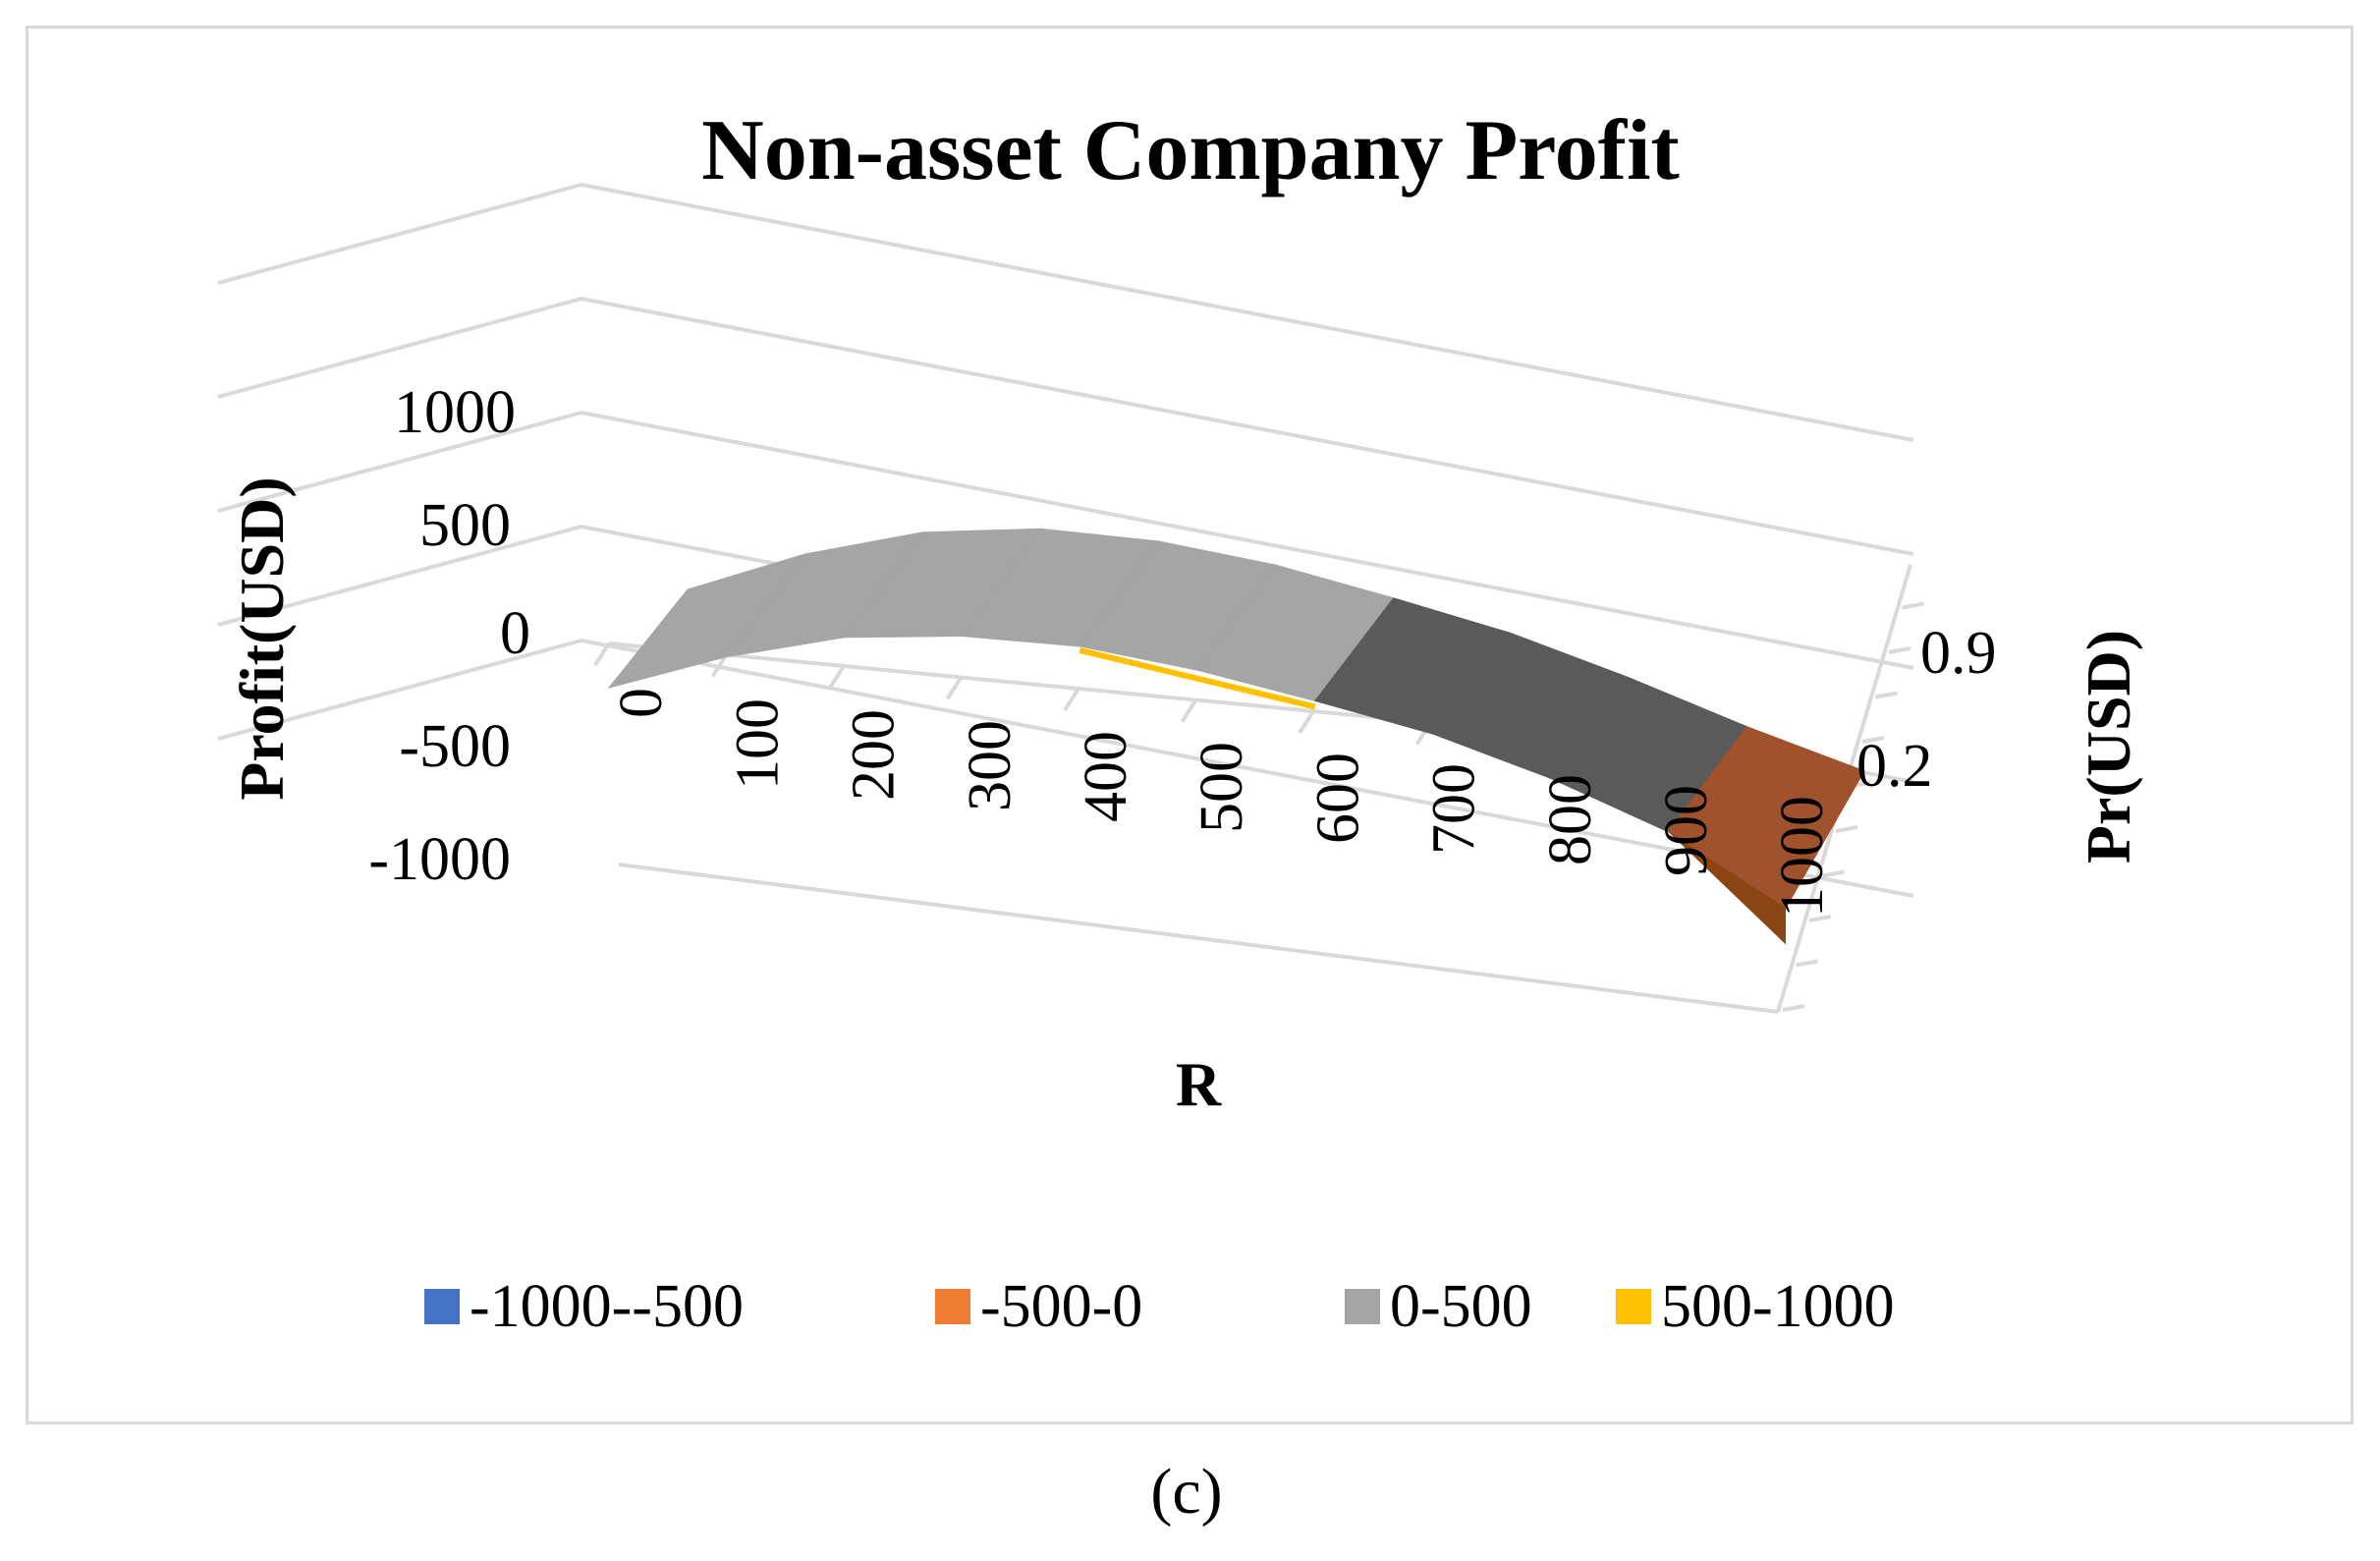 The width and height of the screenshot is (2380, 1561). Describe the element at coordinates (439, 859) in the screenshot. I see `z-tick-label: -1000` at that location.